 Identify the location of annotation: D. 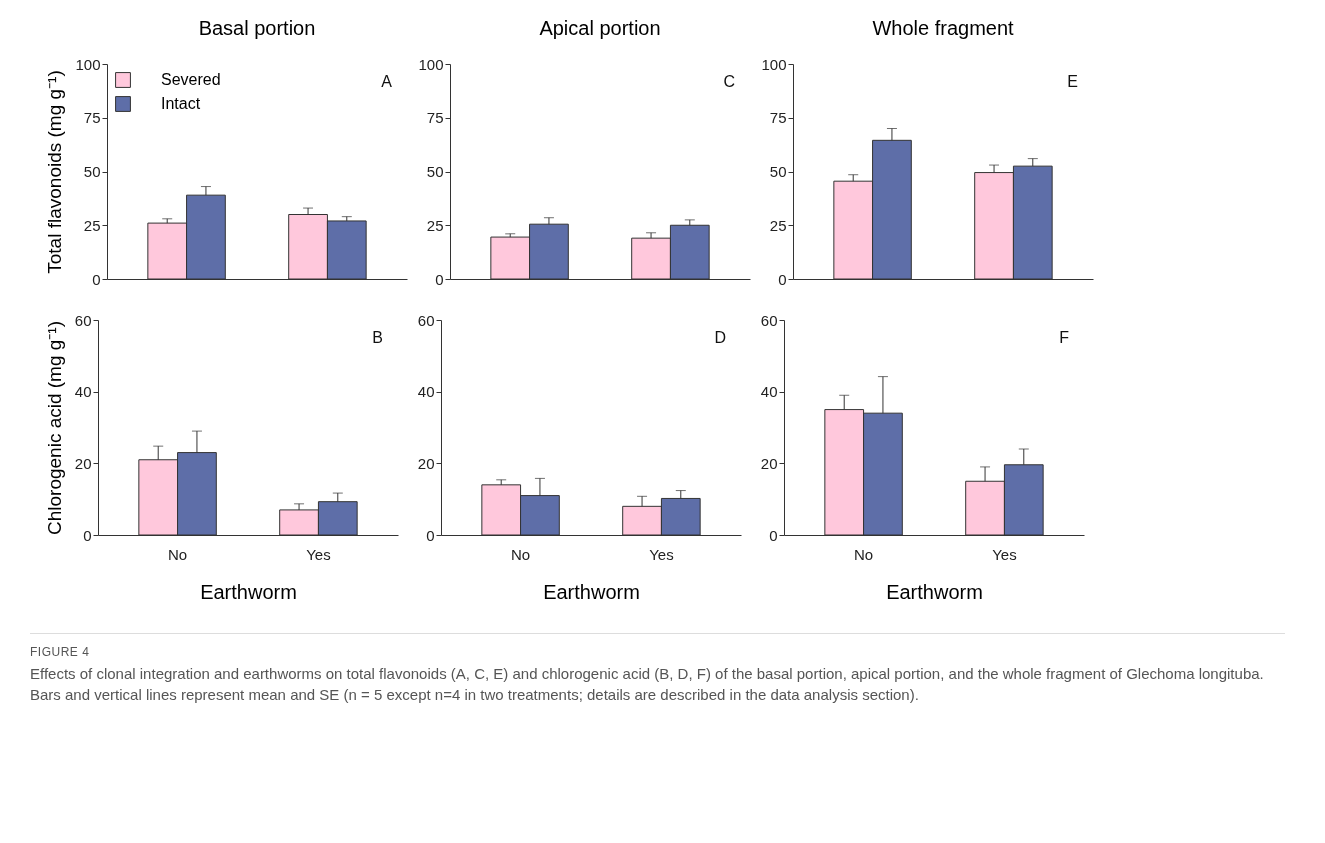
(720, 337).